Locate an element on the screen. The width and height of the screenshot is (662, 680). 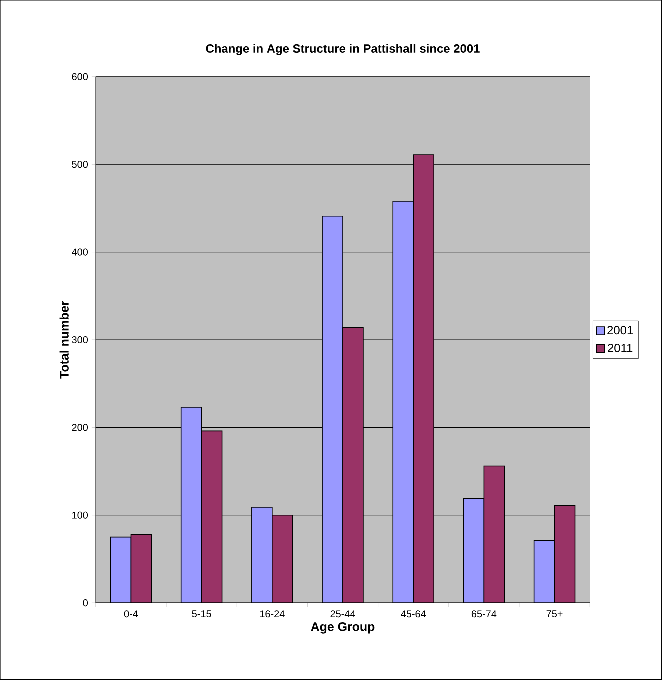
x-tick-label: 75+ is located at coordinates (554, 614).